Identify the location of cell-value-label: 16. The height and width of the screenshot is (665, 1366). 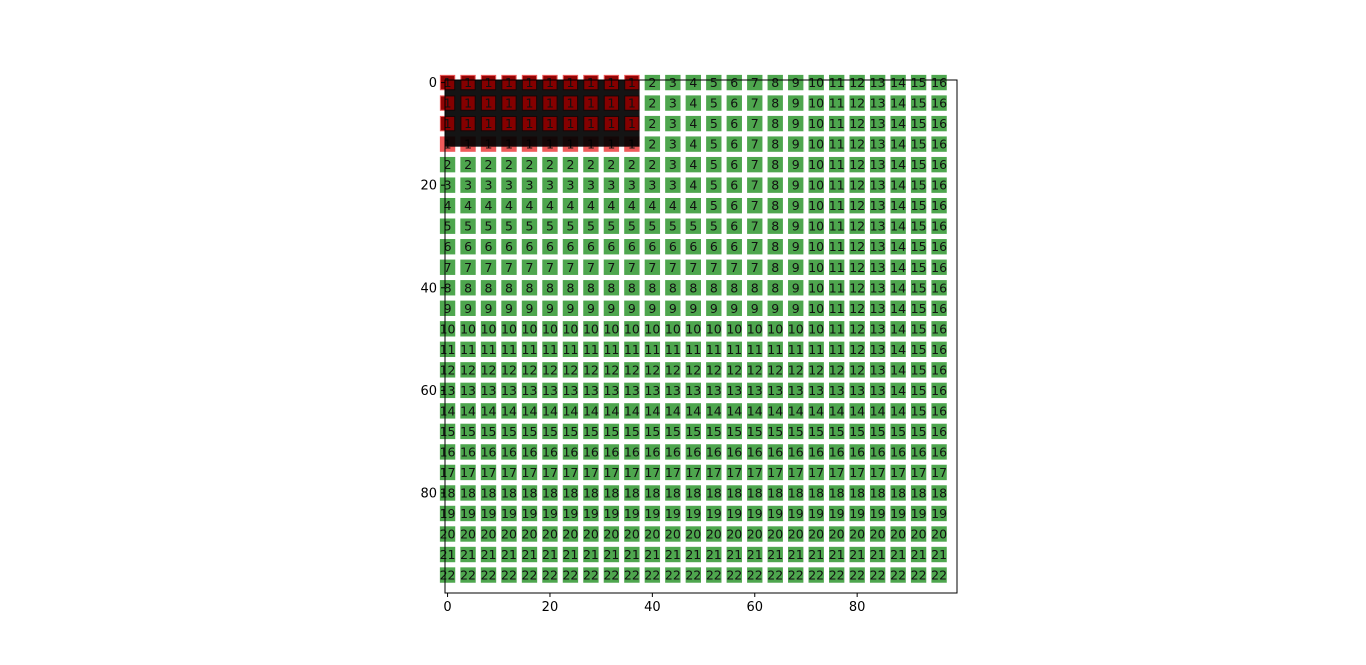
(939, 328).